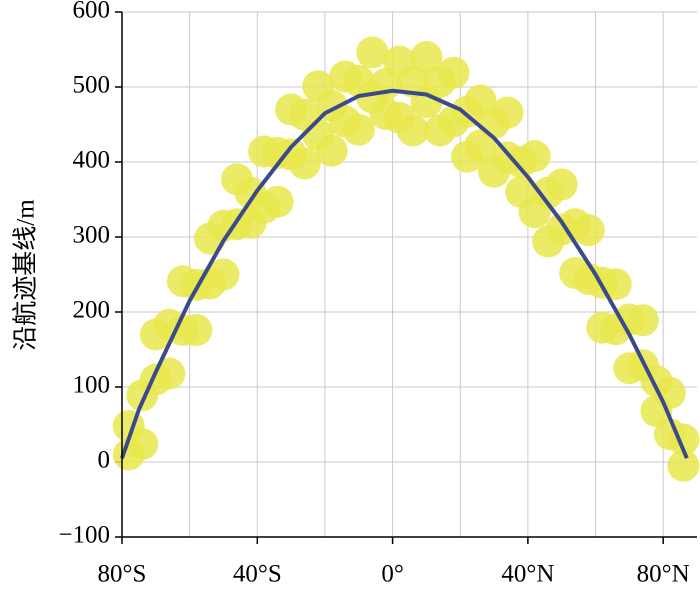  What do you see at coordinates (92, 85) in the screenshot?
I see `y-tick-label: 500` at bounding box center [92, 85].